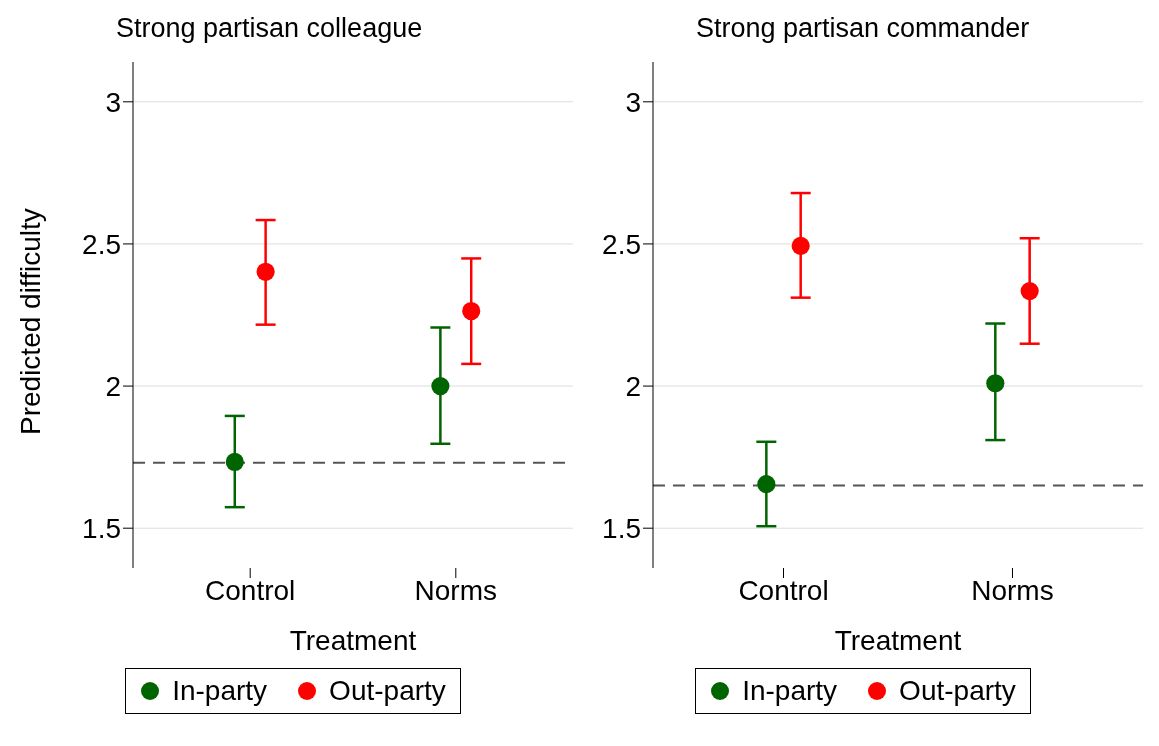  Describe the element at coordinates (269, 28) in the screenshot. I see `chart-title: Strong partisan colleague` at that location.